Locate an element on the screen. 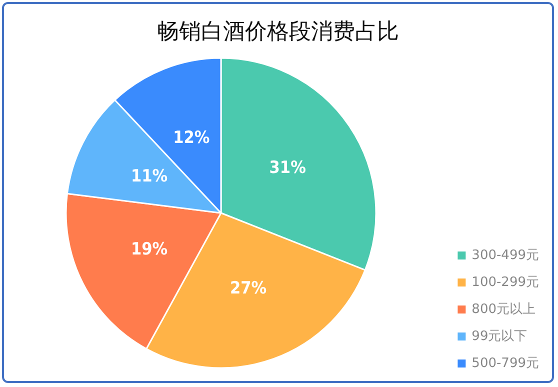 This screenshot has height=387, width=558. data-label: 12% is located at coordinates (191, 138).